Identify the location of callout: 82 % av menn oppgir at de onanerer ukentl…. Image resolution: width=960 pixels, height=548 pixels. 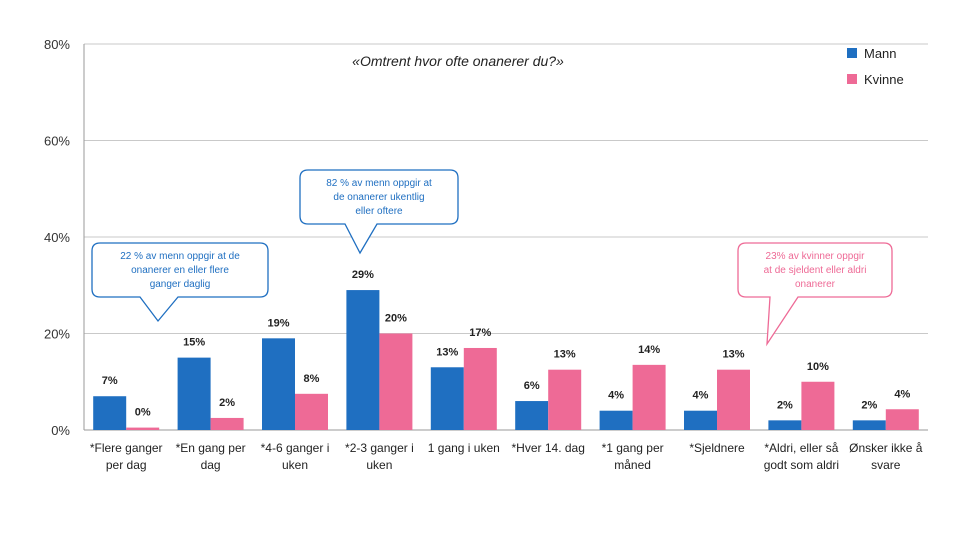
(379, 212).